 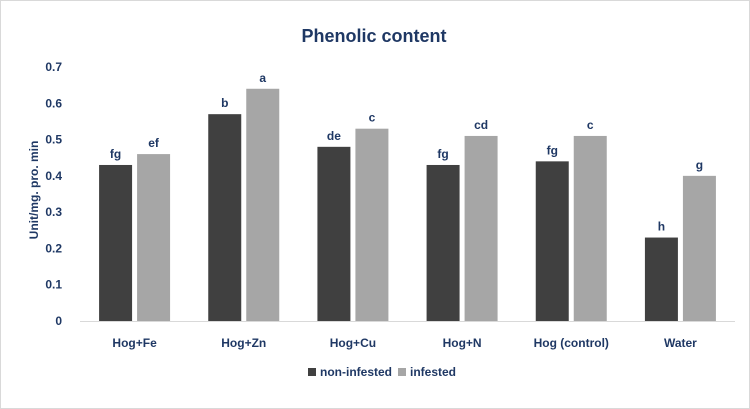 I want to click on bar-non-infested-Water, so click(x=661, y=279).